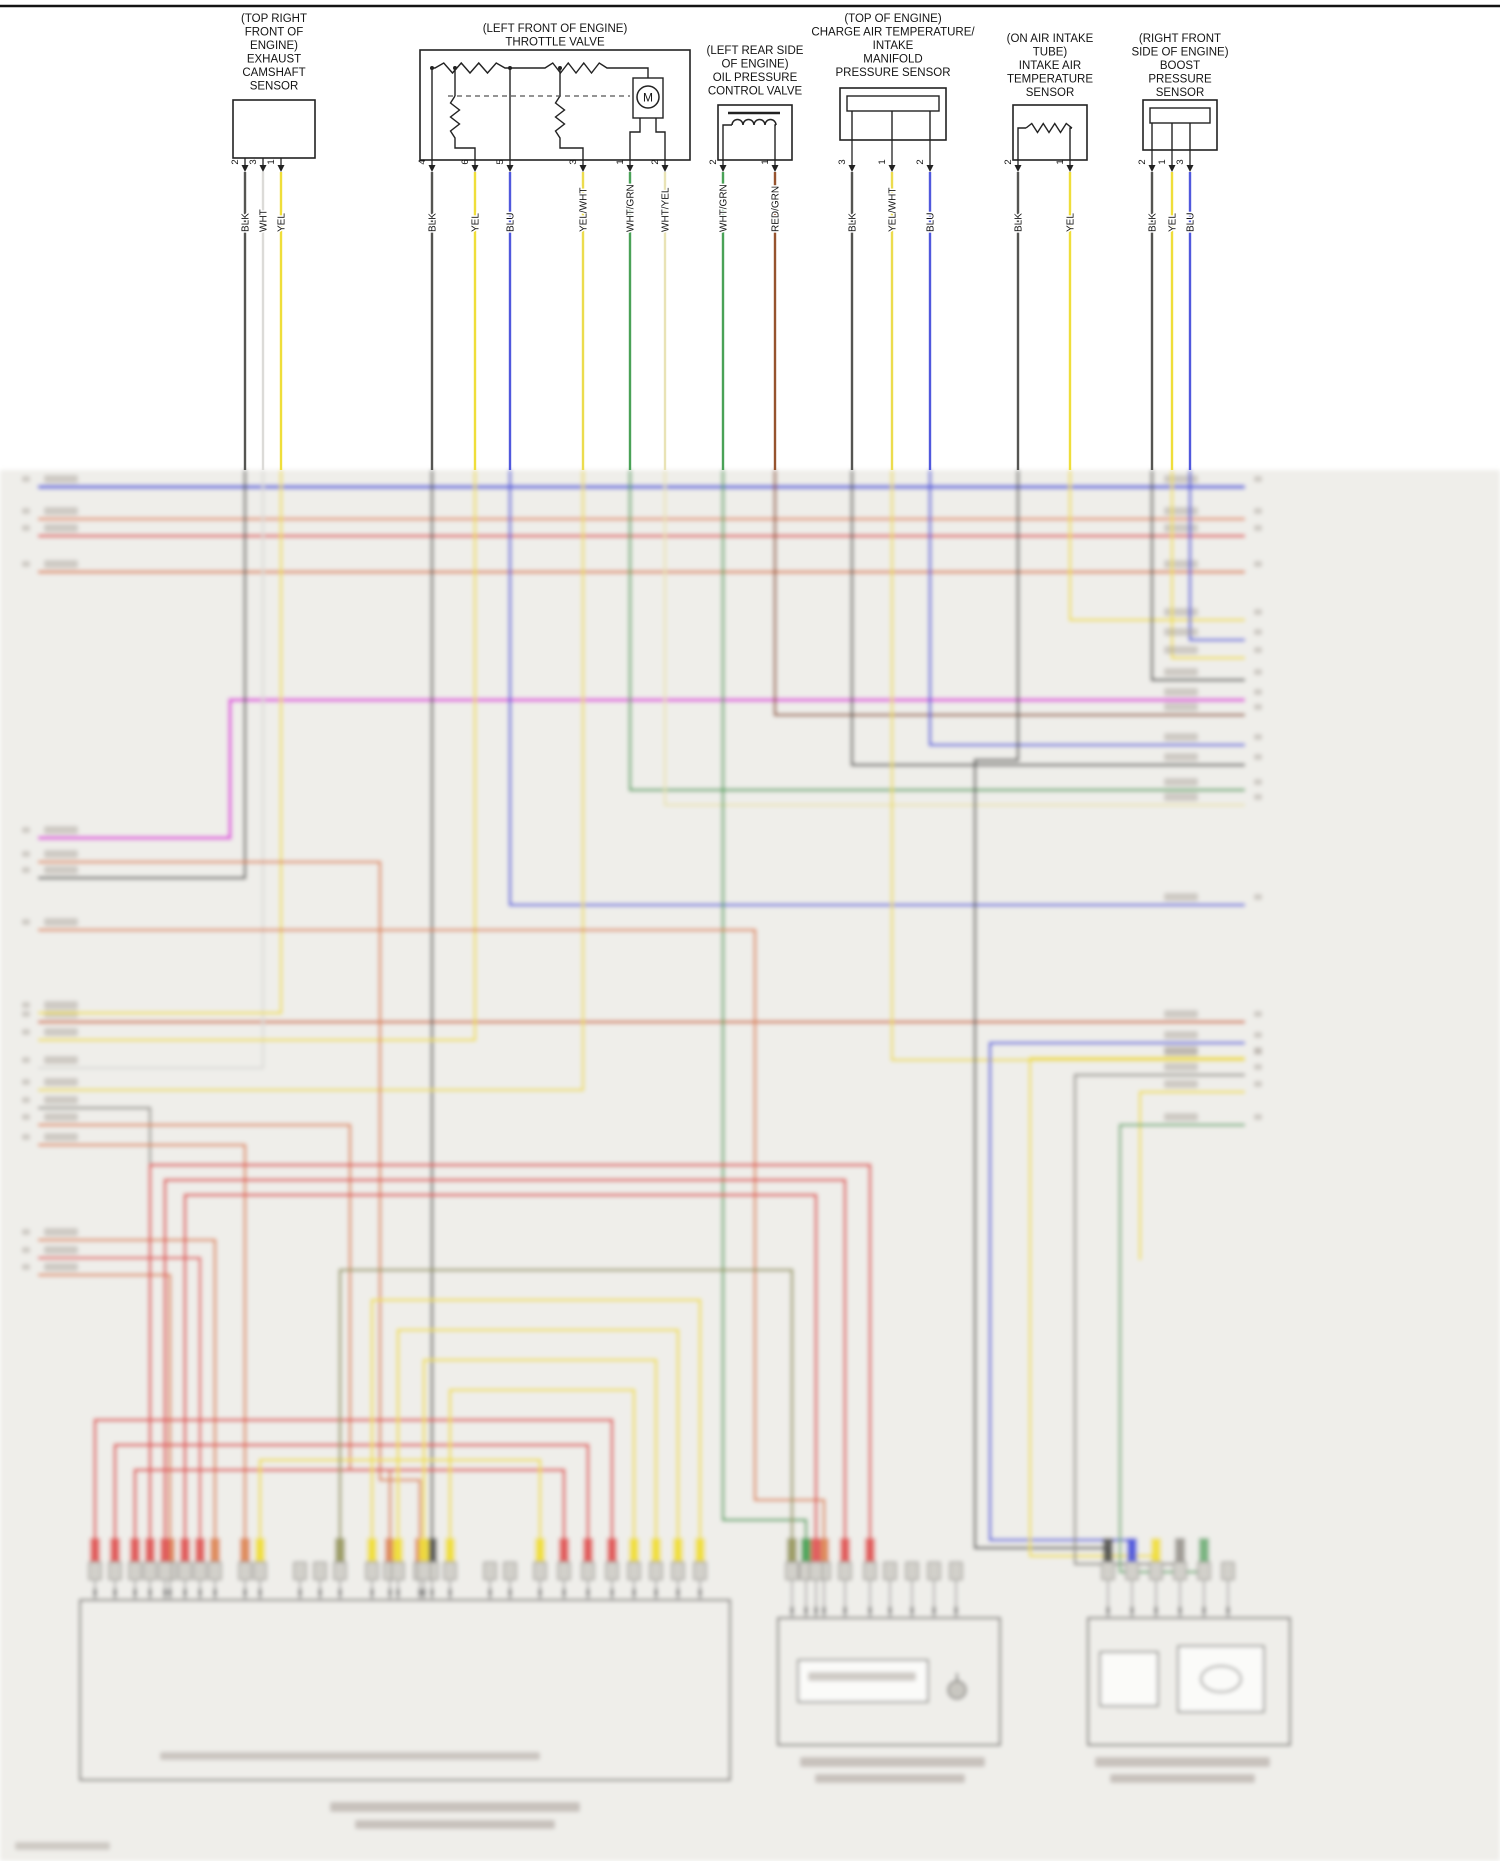  Describe the element at coordinates (584, 210) in the screenshot. I see `wire-color-label: YEL/WHT` at that location.